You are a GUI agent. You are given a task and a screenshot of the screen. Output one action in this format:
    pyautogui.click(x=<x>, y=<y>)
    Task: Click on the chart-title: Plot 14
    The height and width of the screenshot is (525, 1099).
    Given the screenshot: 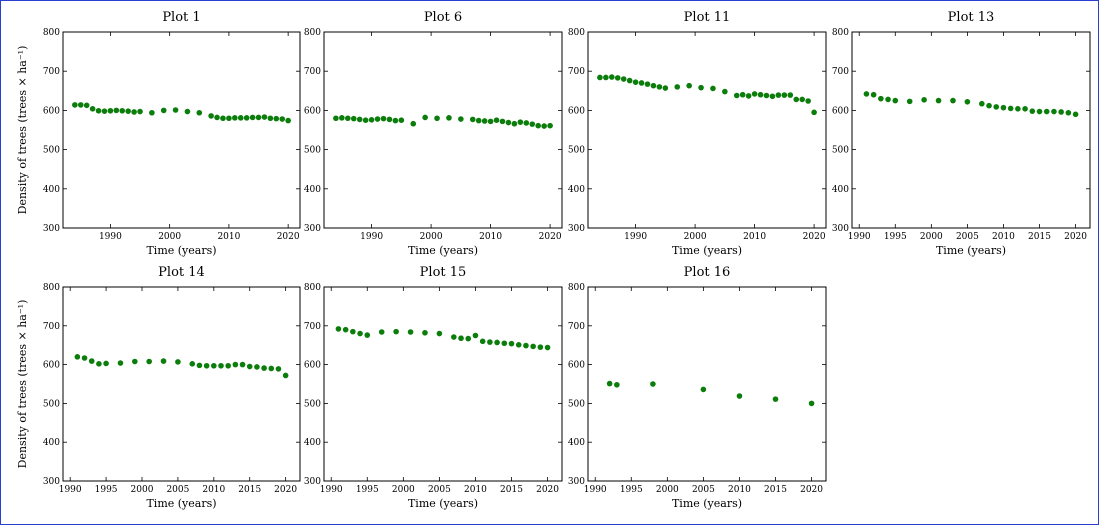 What is the action you would take?
    pyautogui.click(x=181, y=272)
    